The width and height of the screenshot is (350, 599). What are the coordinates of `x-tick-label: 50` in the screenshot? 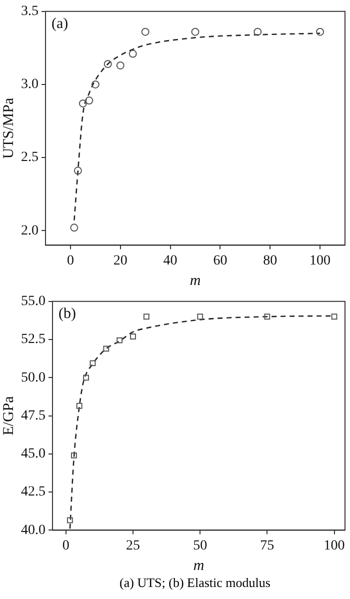 It's located at (200, 546).